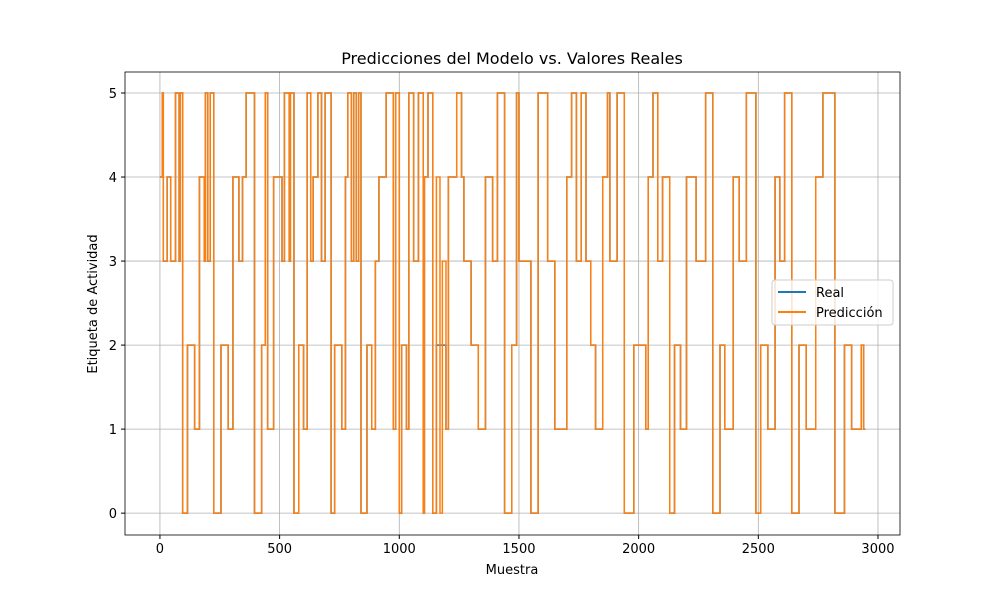 The height and width of the screenshot is (604, 1000). I want to click on x-axis-label: Muestra, so click(512, 570).